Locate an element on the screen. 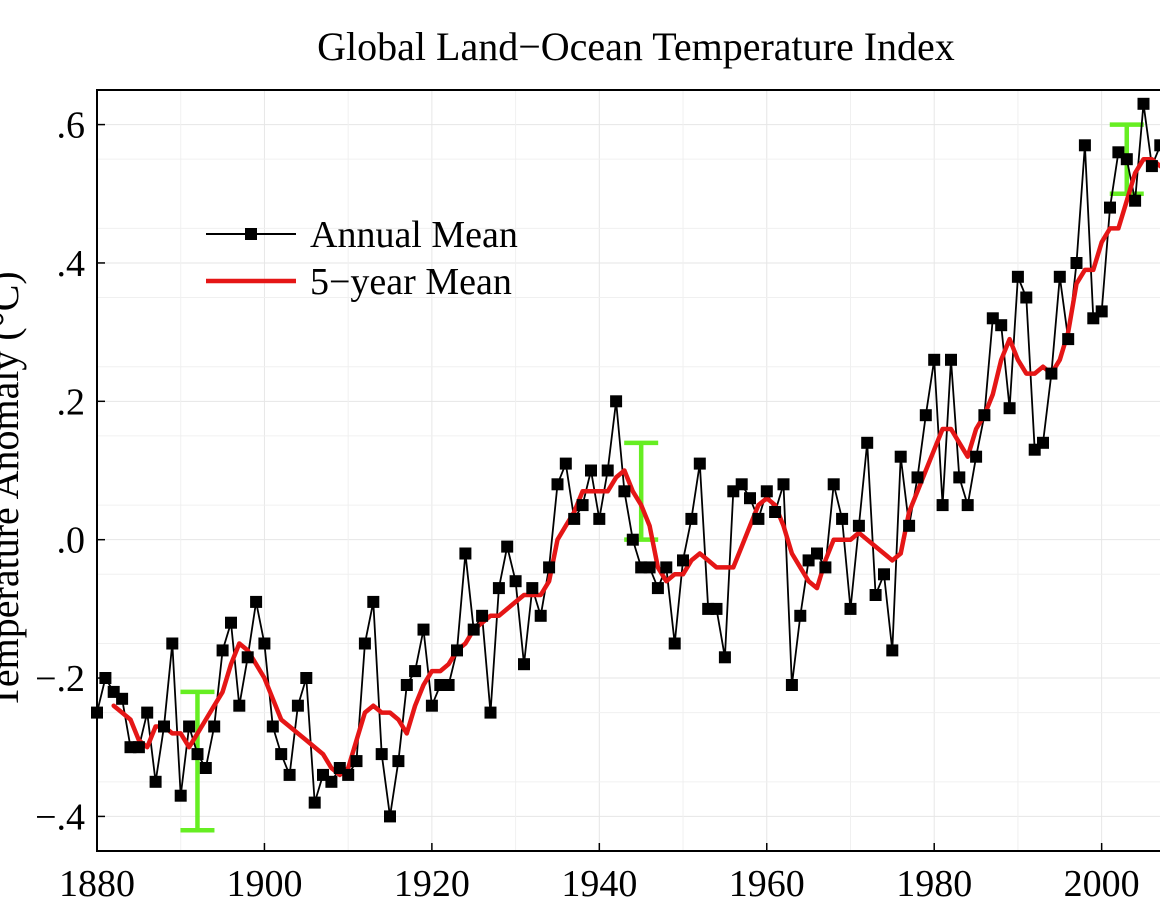  x-tick-label: 1940 is located at coordinates (599, 884).